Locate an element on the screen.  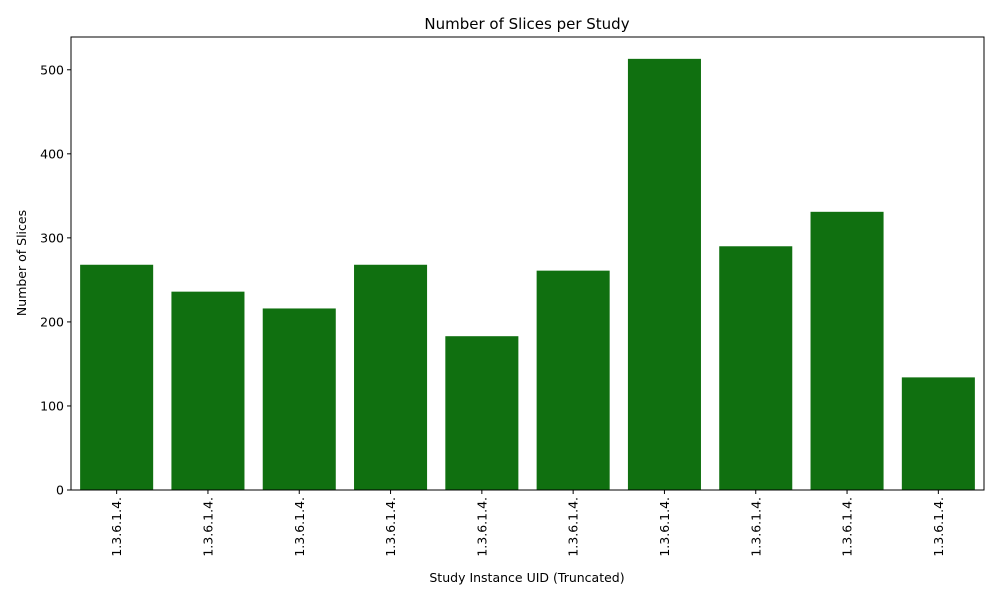
y-tick-label: 100 is located at coordinates (52, 405).